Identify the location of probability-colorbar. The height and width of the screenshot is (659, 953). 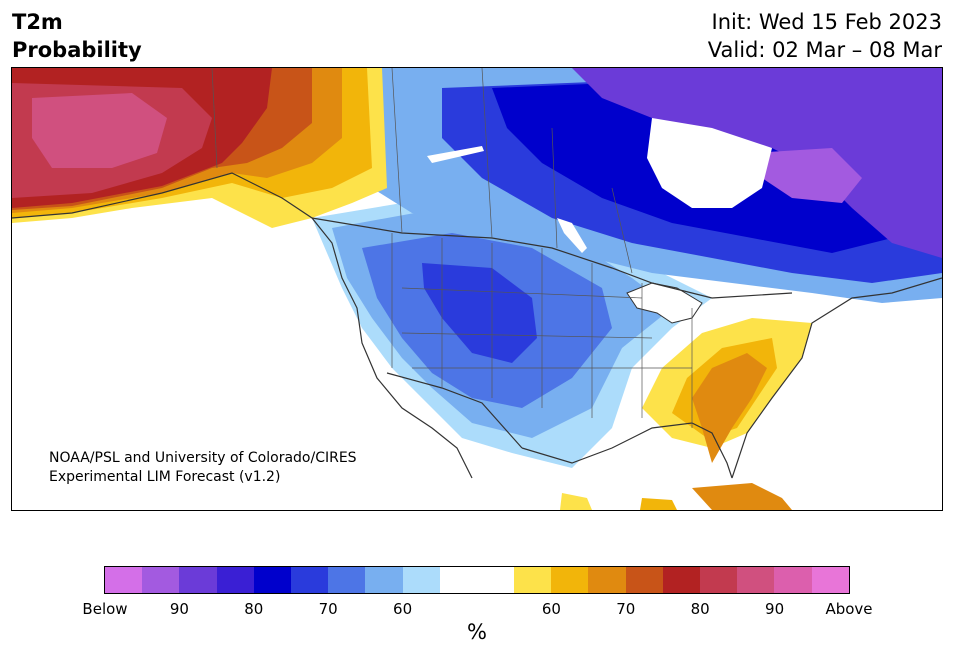
(477, 580).